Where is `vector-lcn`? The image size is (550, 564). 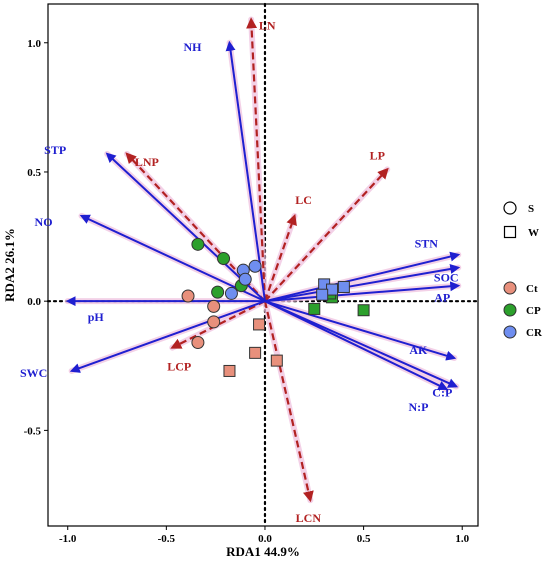
vector-lcn is located at coordinates (288, 401).